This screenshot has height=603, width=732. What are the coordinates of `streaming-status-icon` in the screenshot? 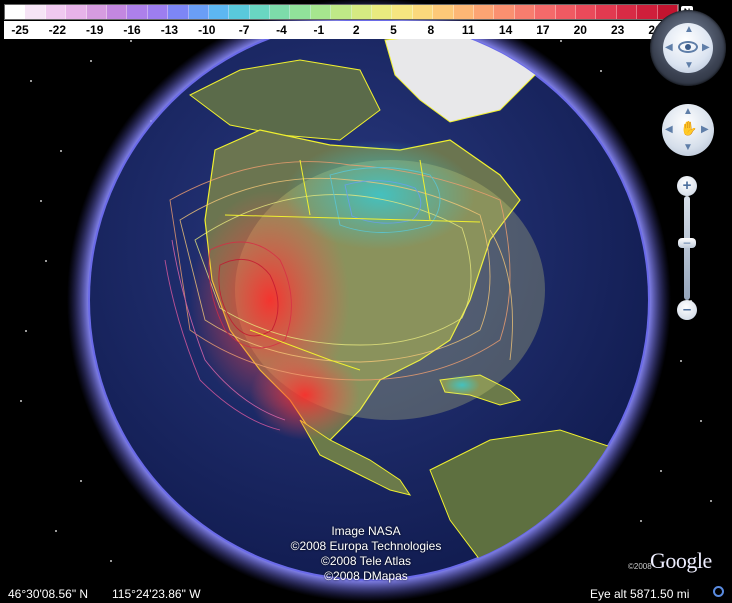 It's located at (718, 591).